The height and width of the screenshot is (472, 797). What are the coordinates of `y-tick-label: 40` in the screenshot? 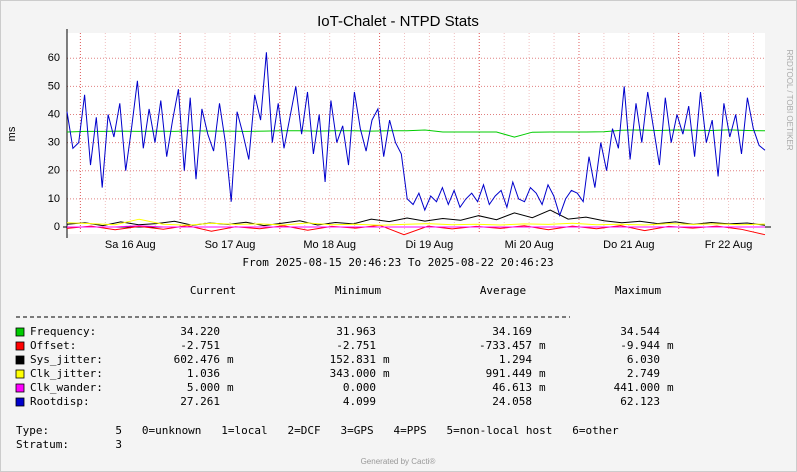 It's located at (54, 114).